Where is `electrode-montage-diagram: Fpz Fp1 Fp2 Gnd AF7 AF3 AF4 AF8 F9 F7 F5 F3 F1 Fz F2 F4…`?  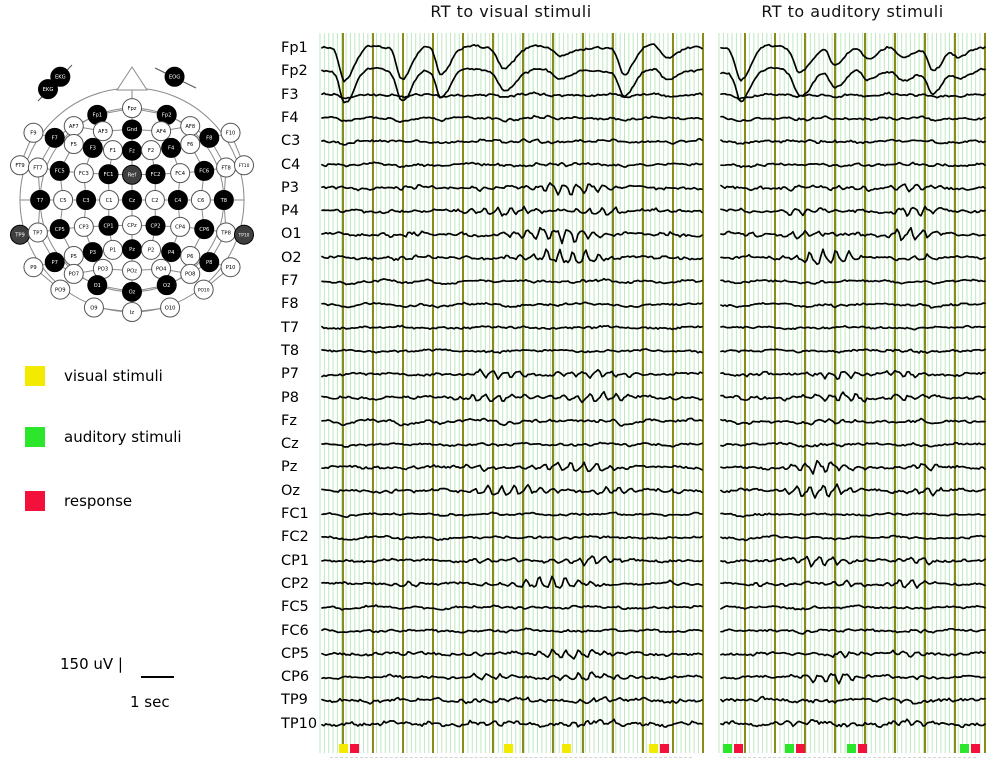
electrode-montage-diagram: Fpz Fp1 Fp2 Gnd AF7 AF3 AF4 AF8 F9 F7 F5 F3 F1 Fz F2 F4… is located at coordinates (132, 193).